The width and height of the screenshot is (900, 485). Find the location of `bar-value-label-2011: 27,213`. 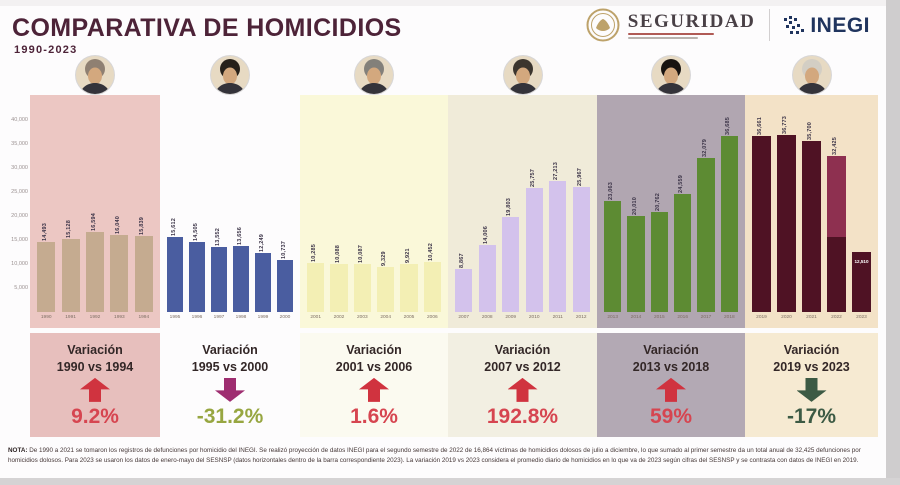

bar-value-label-2011: 27,213 is located at coordinates (556, 171).